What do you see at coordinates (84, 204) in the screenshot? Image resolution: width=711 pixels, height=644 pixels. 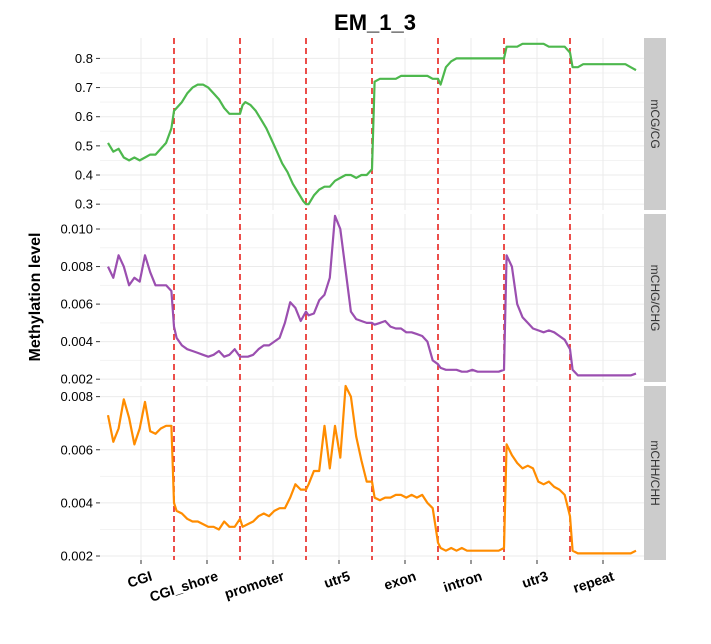 I see `y-tick-label: 0.3` at bounding box center [84, 204].